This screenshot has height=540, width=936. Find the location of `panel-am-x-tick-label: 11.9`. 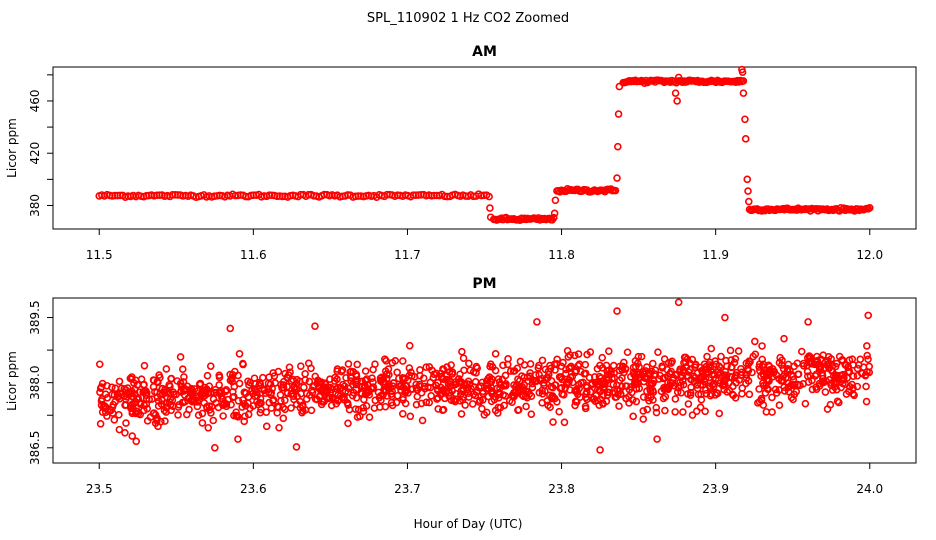

panel-am-x-tick-label: 11.9 is located at coordinates (715, 255).